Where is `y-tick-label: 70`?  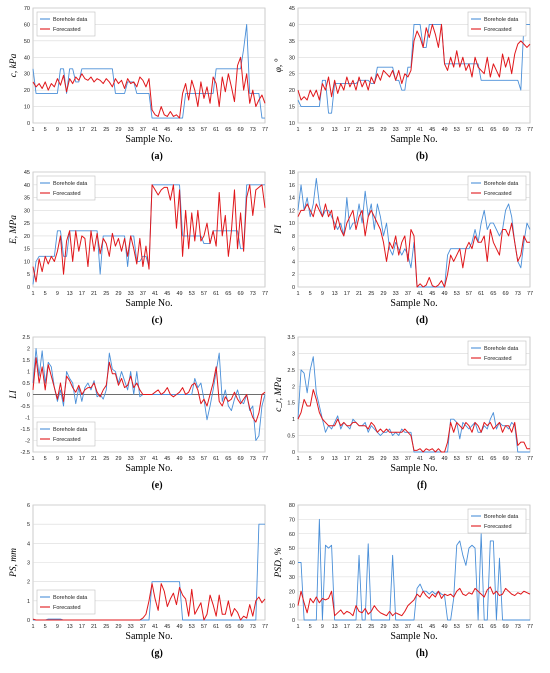
y-tick-label: 70 is located at coordinates (292, 520).